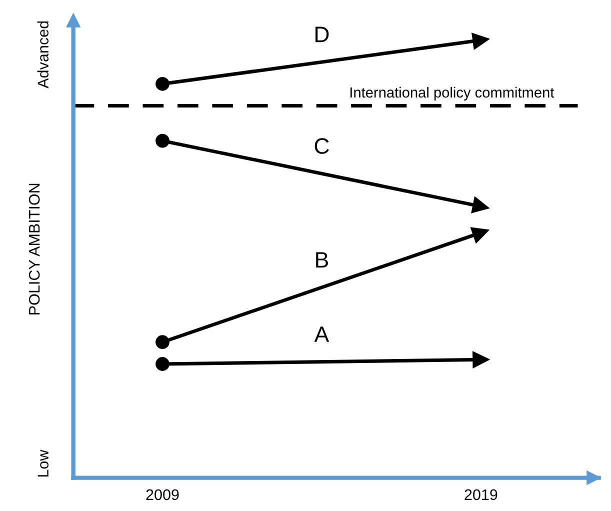 The height and width of the screenshot is (511, 611). I want to click on series-label: A, so click(322, 334).